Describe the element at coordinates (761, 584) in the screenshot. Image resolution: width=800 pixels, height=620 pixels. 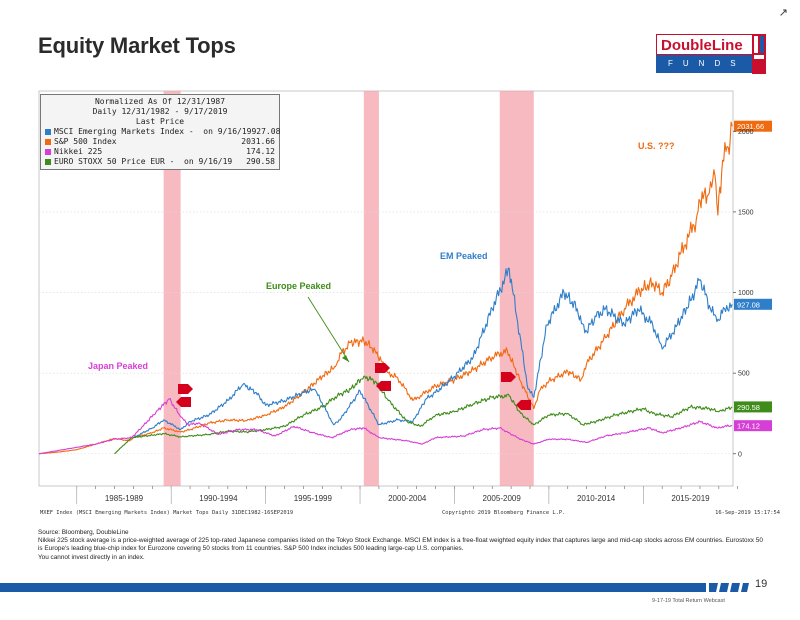
I see `page-number: 19` at that location.